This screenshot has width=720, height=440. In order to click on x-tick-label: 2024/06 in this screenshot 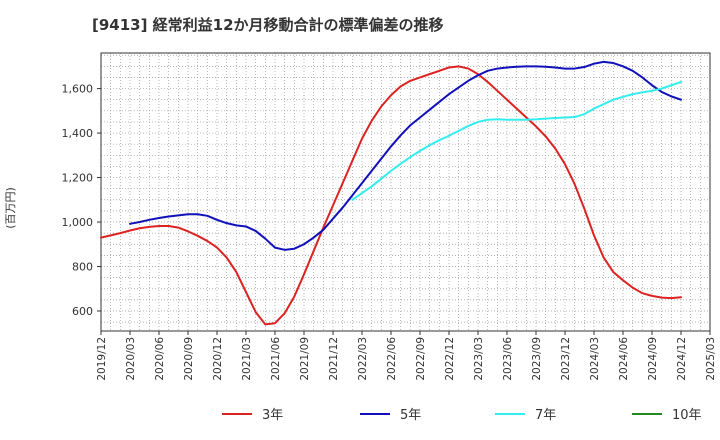, I will do `click(624, 359)`.